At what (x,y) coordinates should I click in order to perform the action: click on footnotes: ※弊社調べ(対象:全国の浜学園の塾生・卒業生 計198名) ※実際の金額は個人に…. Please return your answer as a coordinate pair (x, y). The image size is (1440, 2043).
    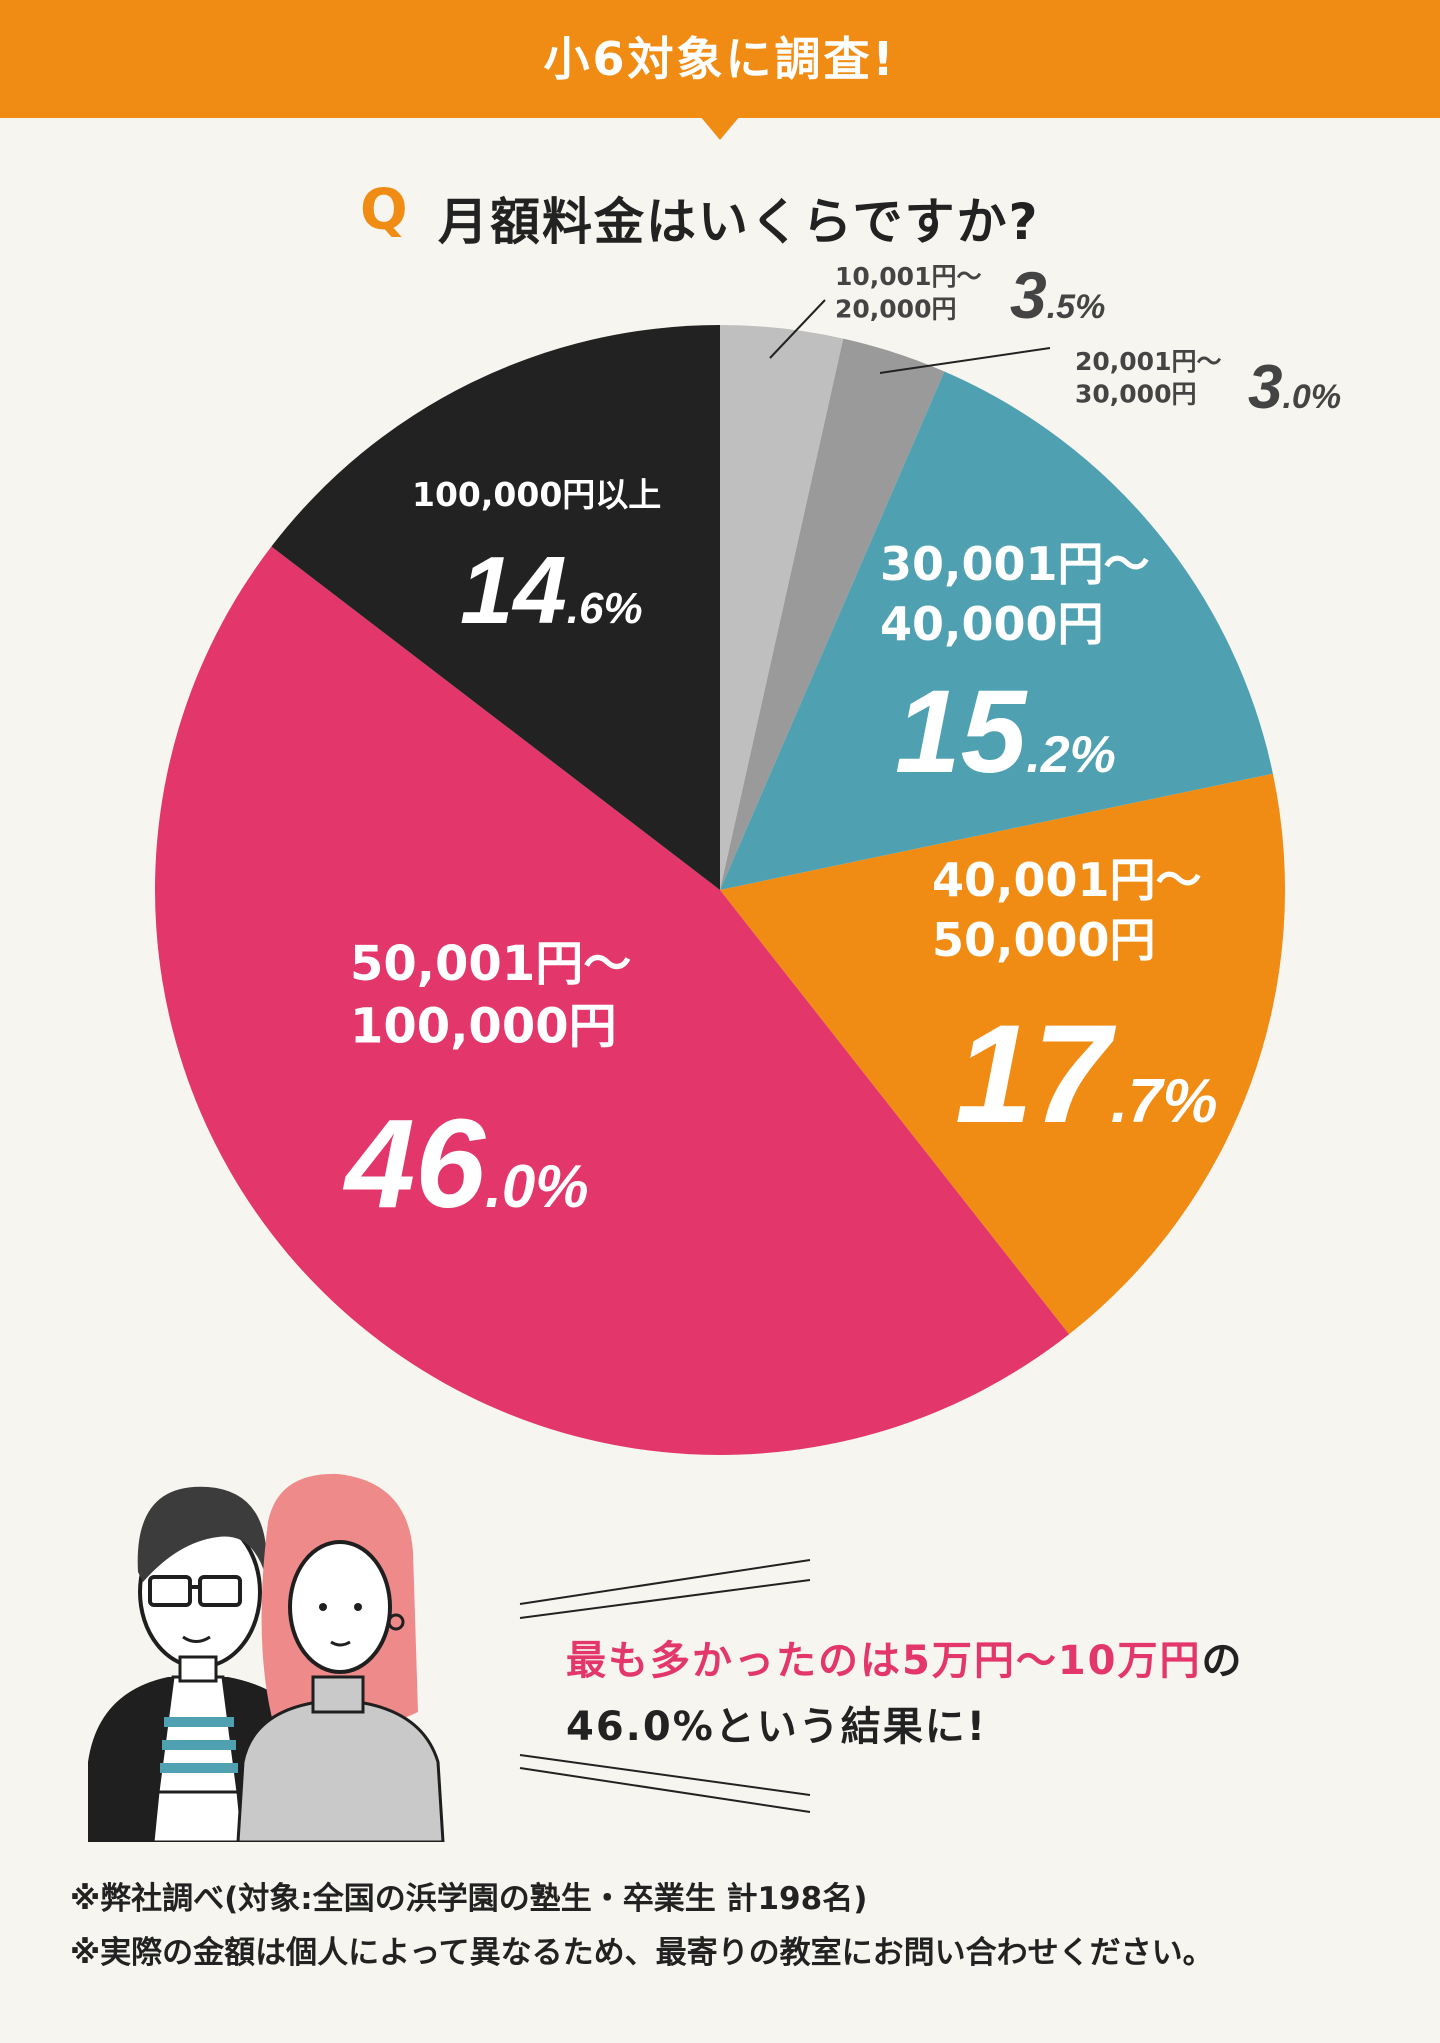
    Looking at the image, I should click on (642, 1926).